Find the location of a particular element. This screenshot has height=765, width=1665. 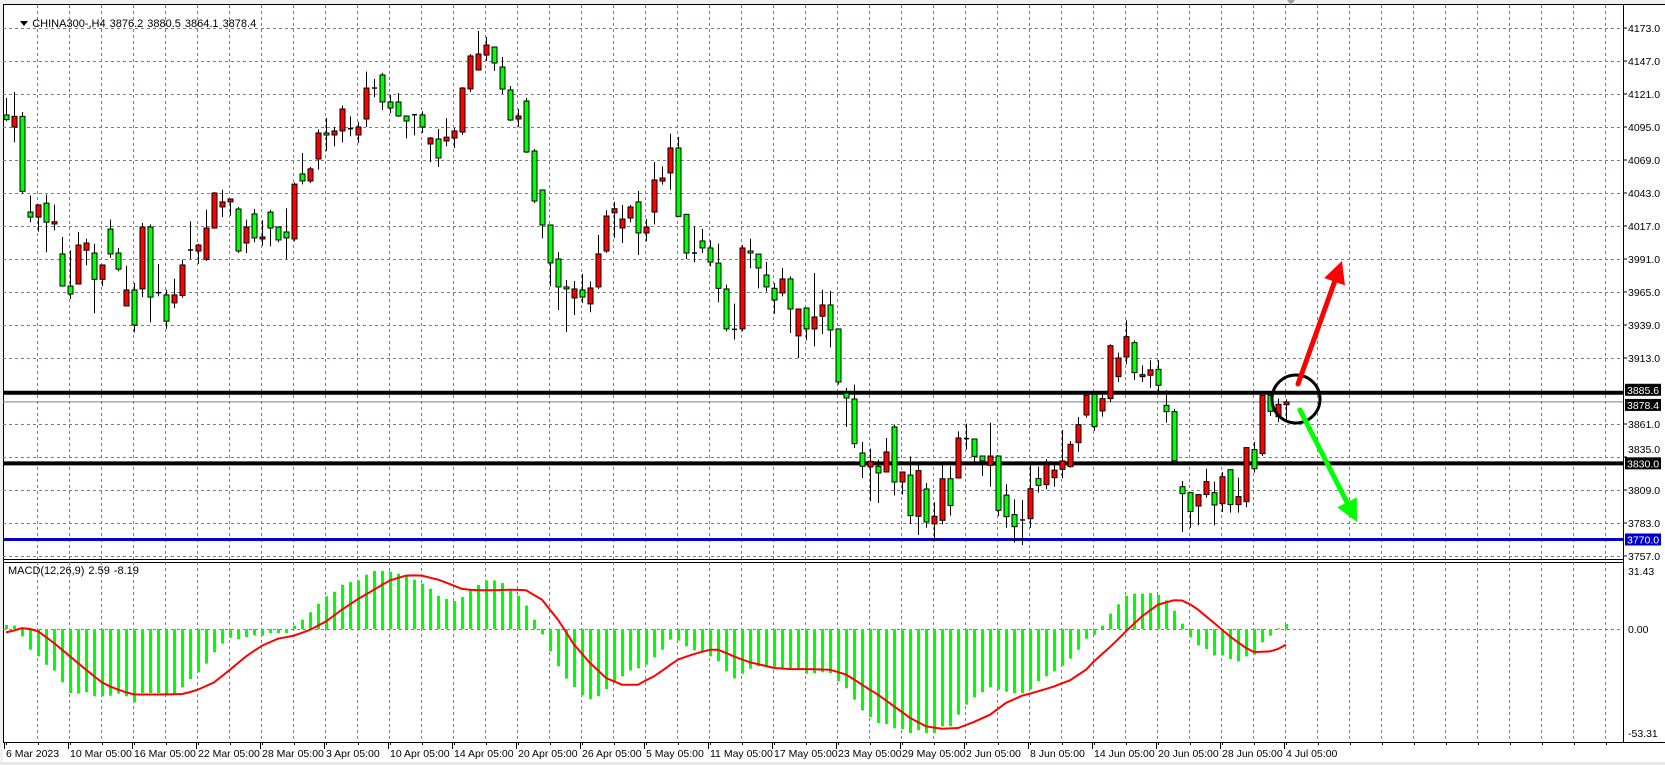

annotation-circle is located at coordinates (1296, 399).